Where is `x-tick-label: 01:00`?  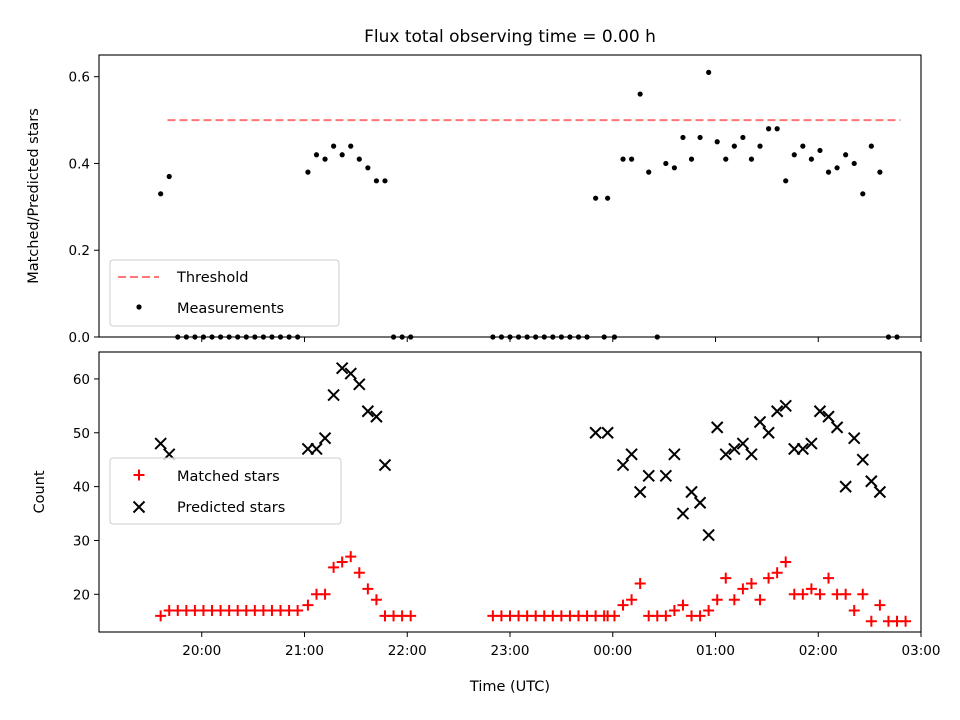 x-tick-label: 01:00 is located at coordinates (715, 651).